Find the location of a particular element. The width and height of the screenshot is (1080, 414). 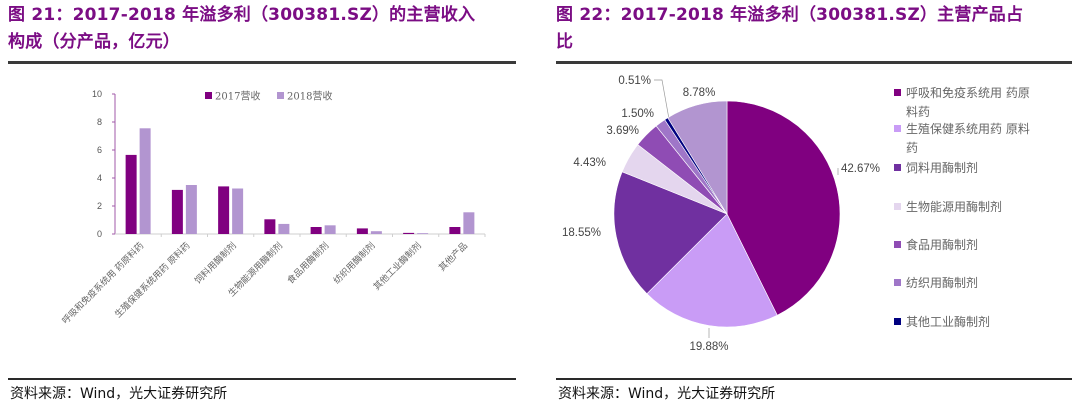

y-tick-label: 10 is located at coordinates (97, 94).